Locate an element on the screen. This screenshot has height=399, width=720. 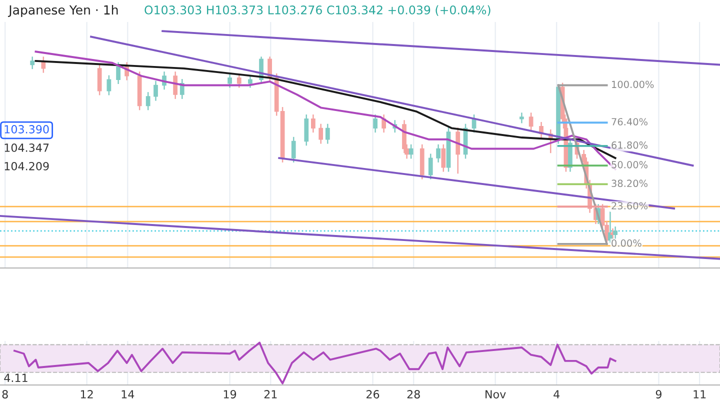
annotation: 104.209 is located at coordinates (26, 166).